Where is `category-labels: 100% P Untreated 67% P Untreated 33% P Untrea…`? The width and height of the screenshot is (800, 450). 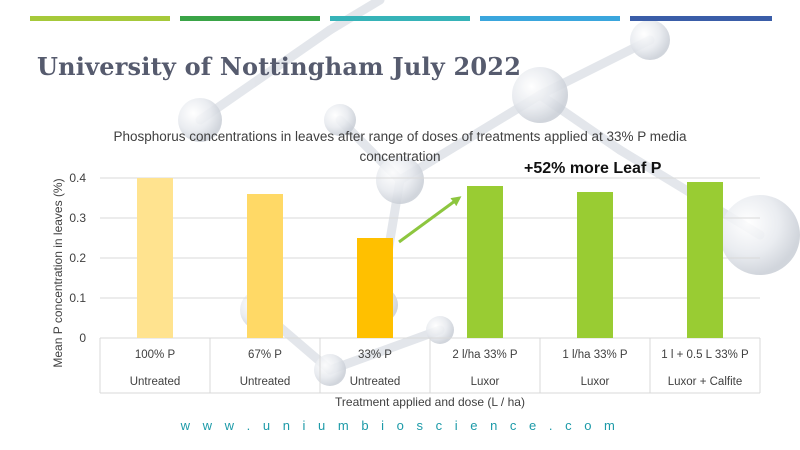 category-labels: 100% P Untreated 67% P Untreated 33% P Untrea… is located at coordinates (439, 368).